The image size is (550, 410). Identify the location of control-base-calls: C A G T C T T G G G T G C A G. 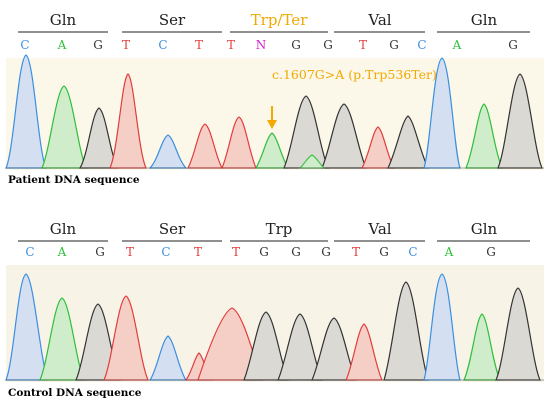
(260, 252).